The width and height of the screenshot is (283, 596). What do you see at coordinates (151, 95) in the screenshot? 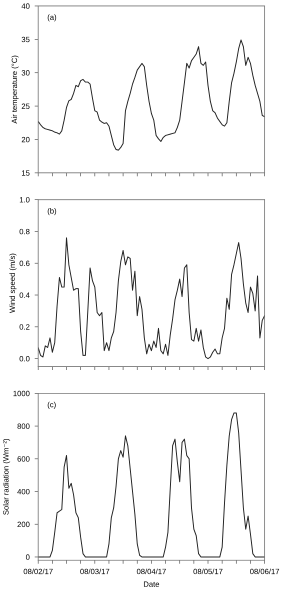
I see `line-series` at bounding box center [151, 95].